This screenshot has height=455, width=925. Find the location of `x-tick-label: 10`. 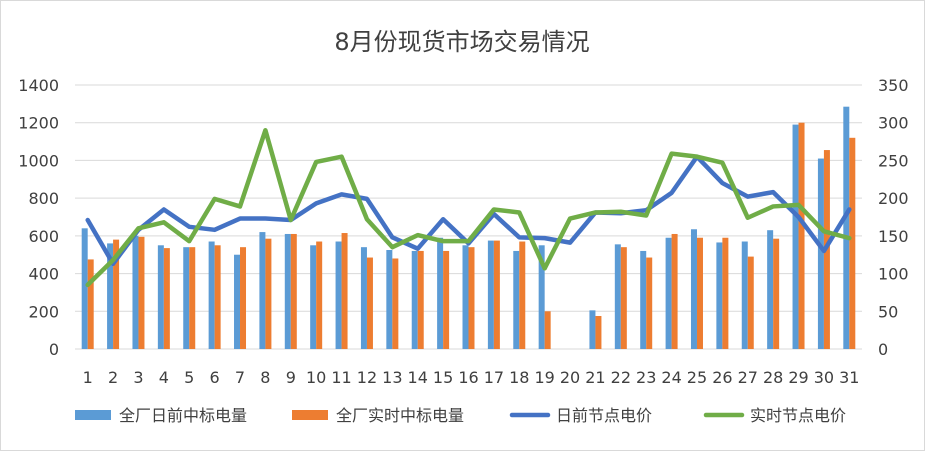

x-tick-label: 10 is located at coordinates (316, 377).